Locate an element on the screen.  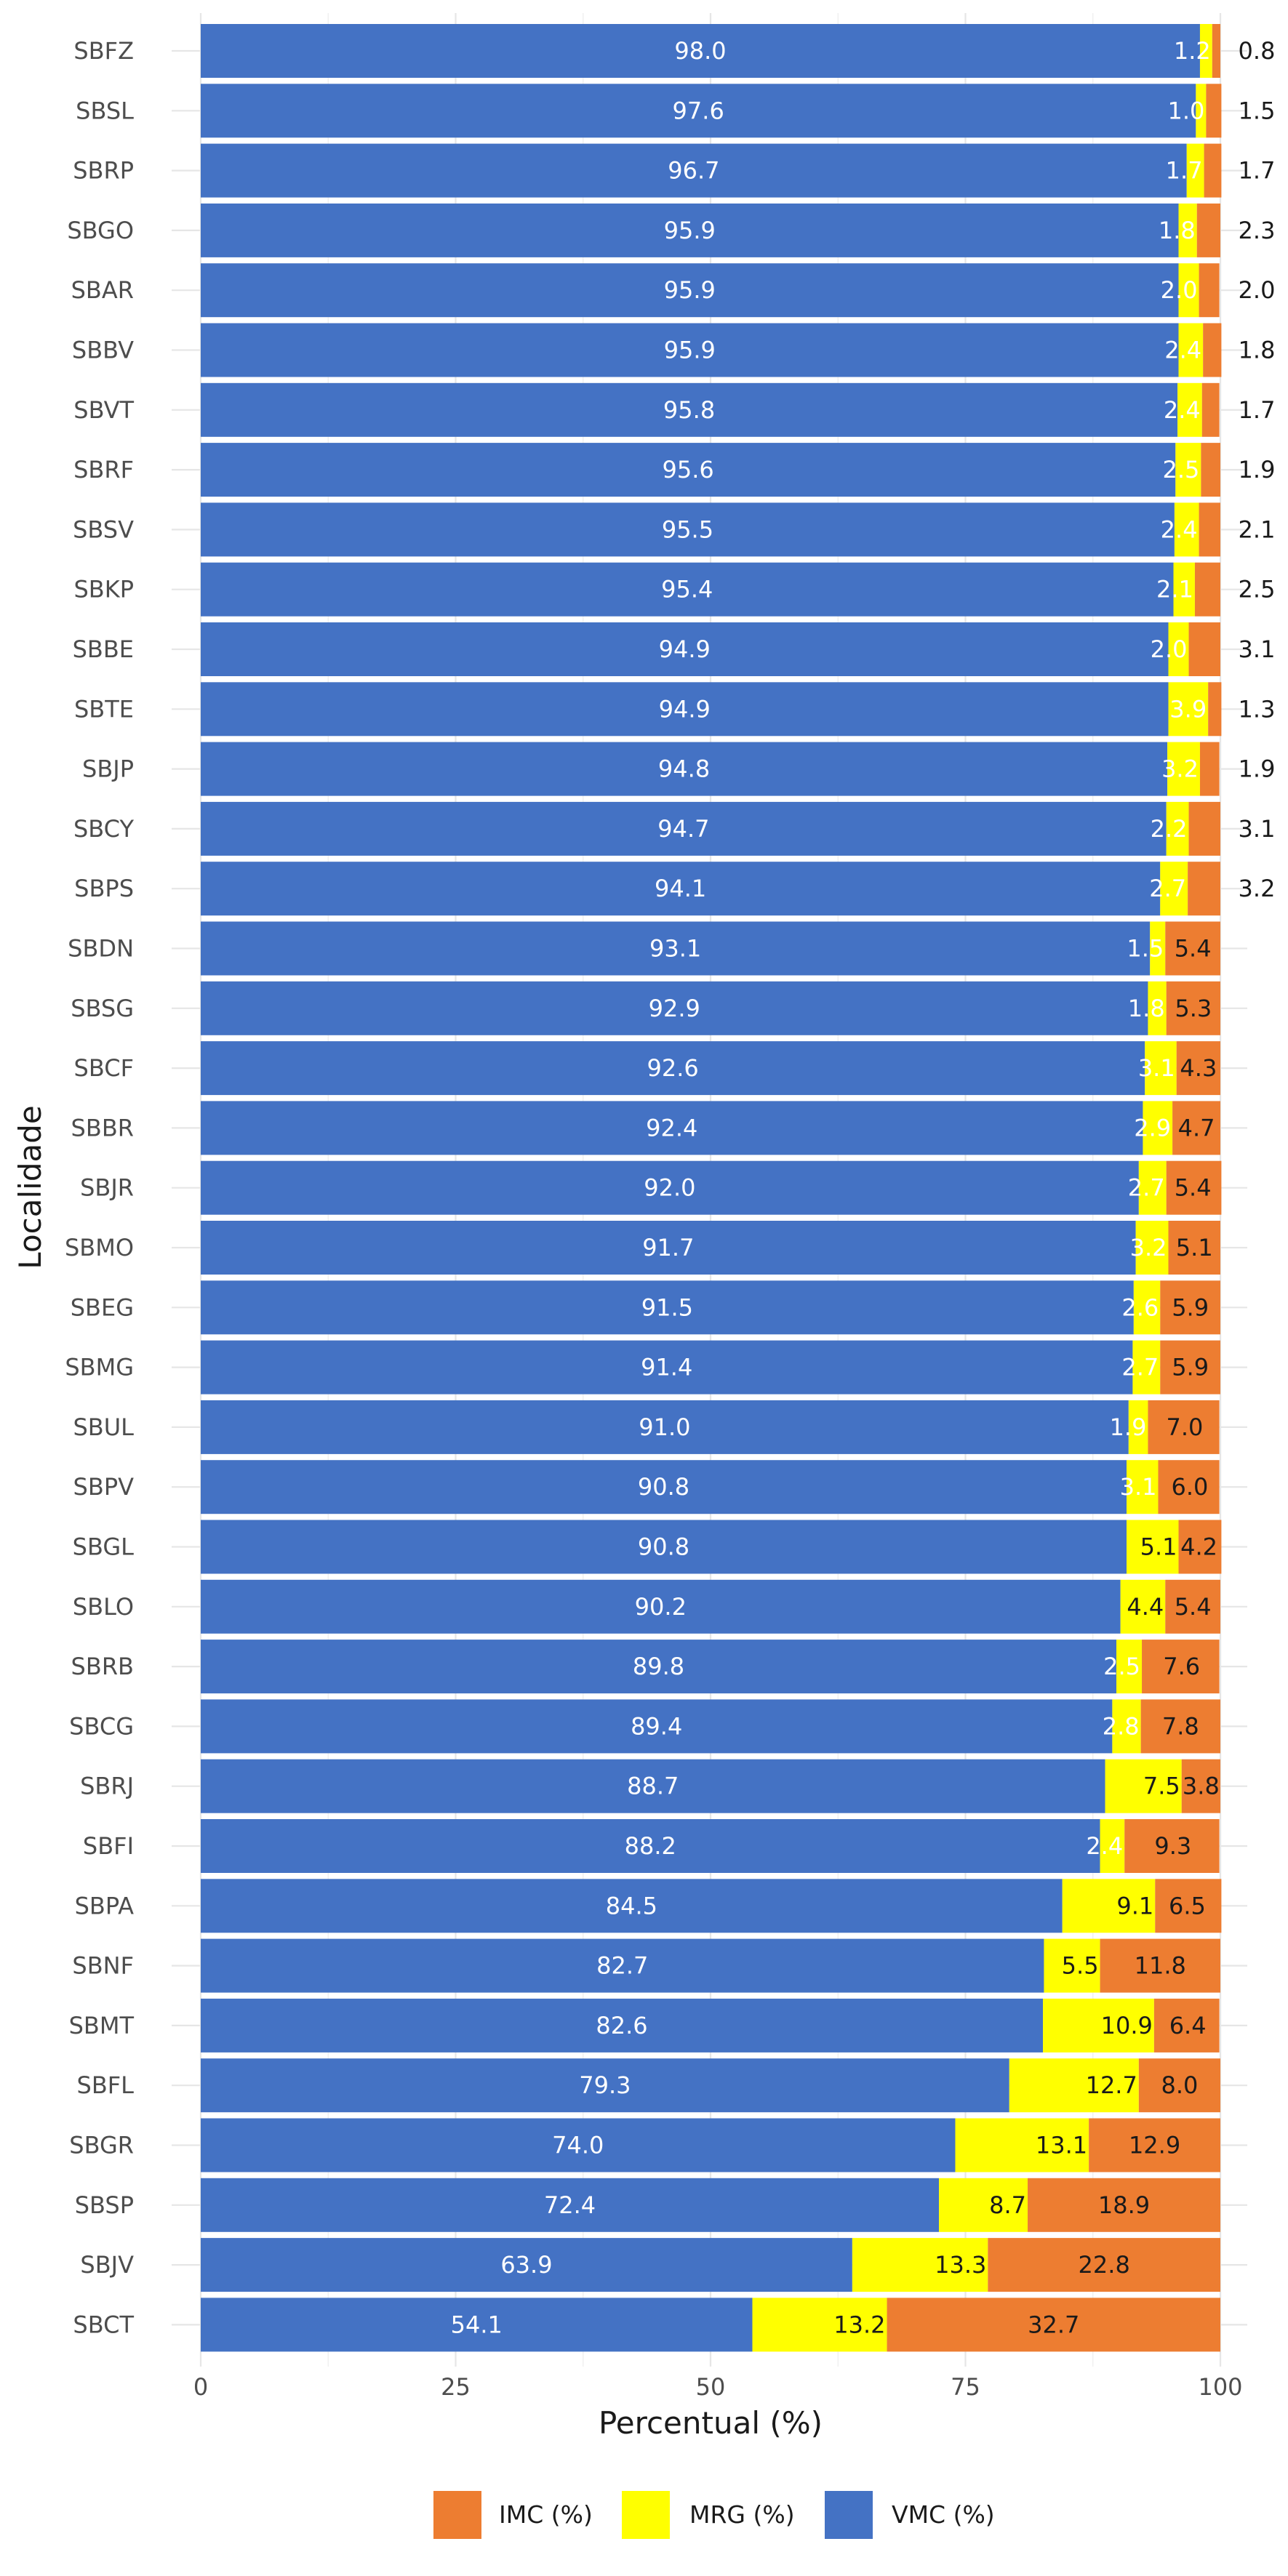
bar-segment-sbeg-vmc is located at coordinates (667, 1307).